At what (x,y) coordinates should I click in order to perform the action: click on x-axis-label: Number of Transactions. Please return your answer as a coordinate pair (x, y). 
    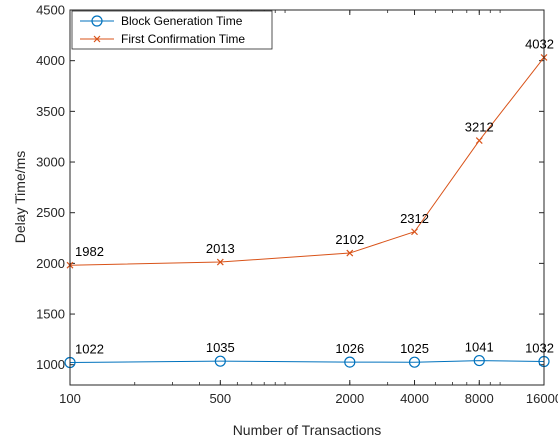
    Looking at the image, I should click on (307, 430).